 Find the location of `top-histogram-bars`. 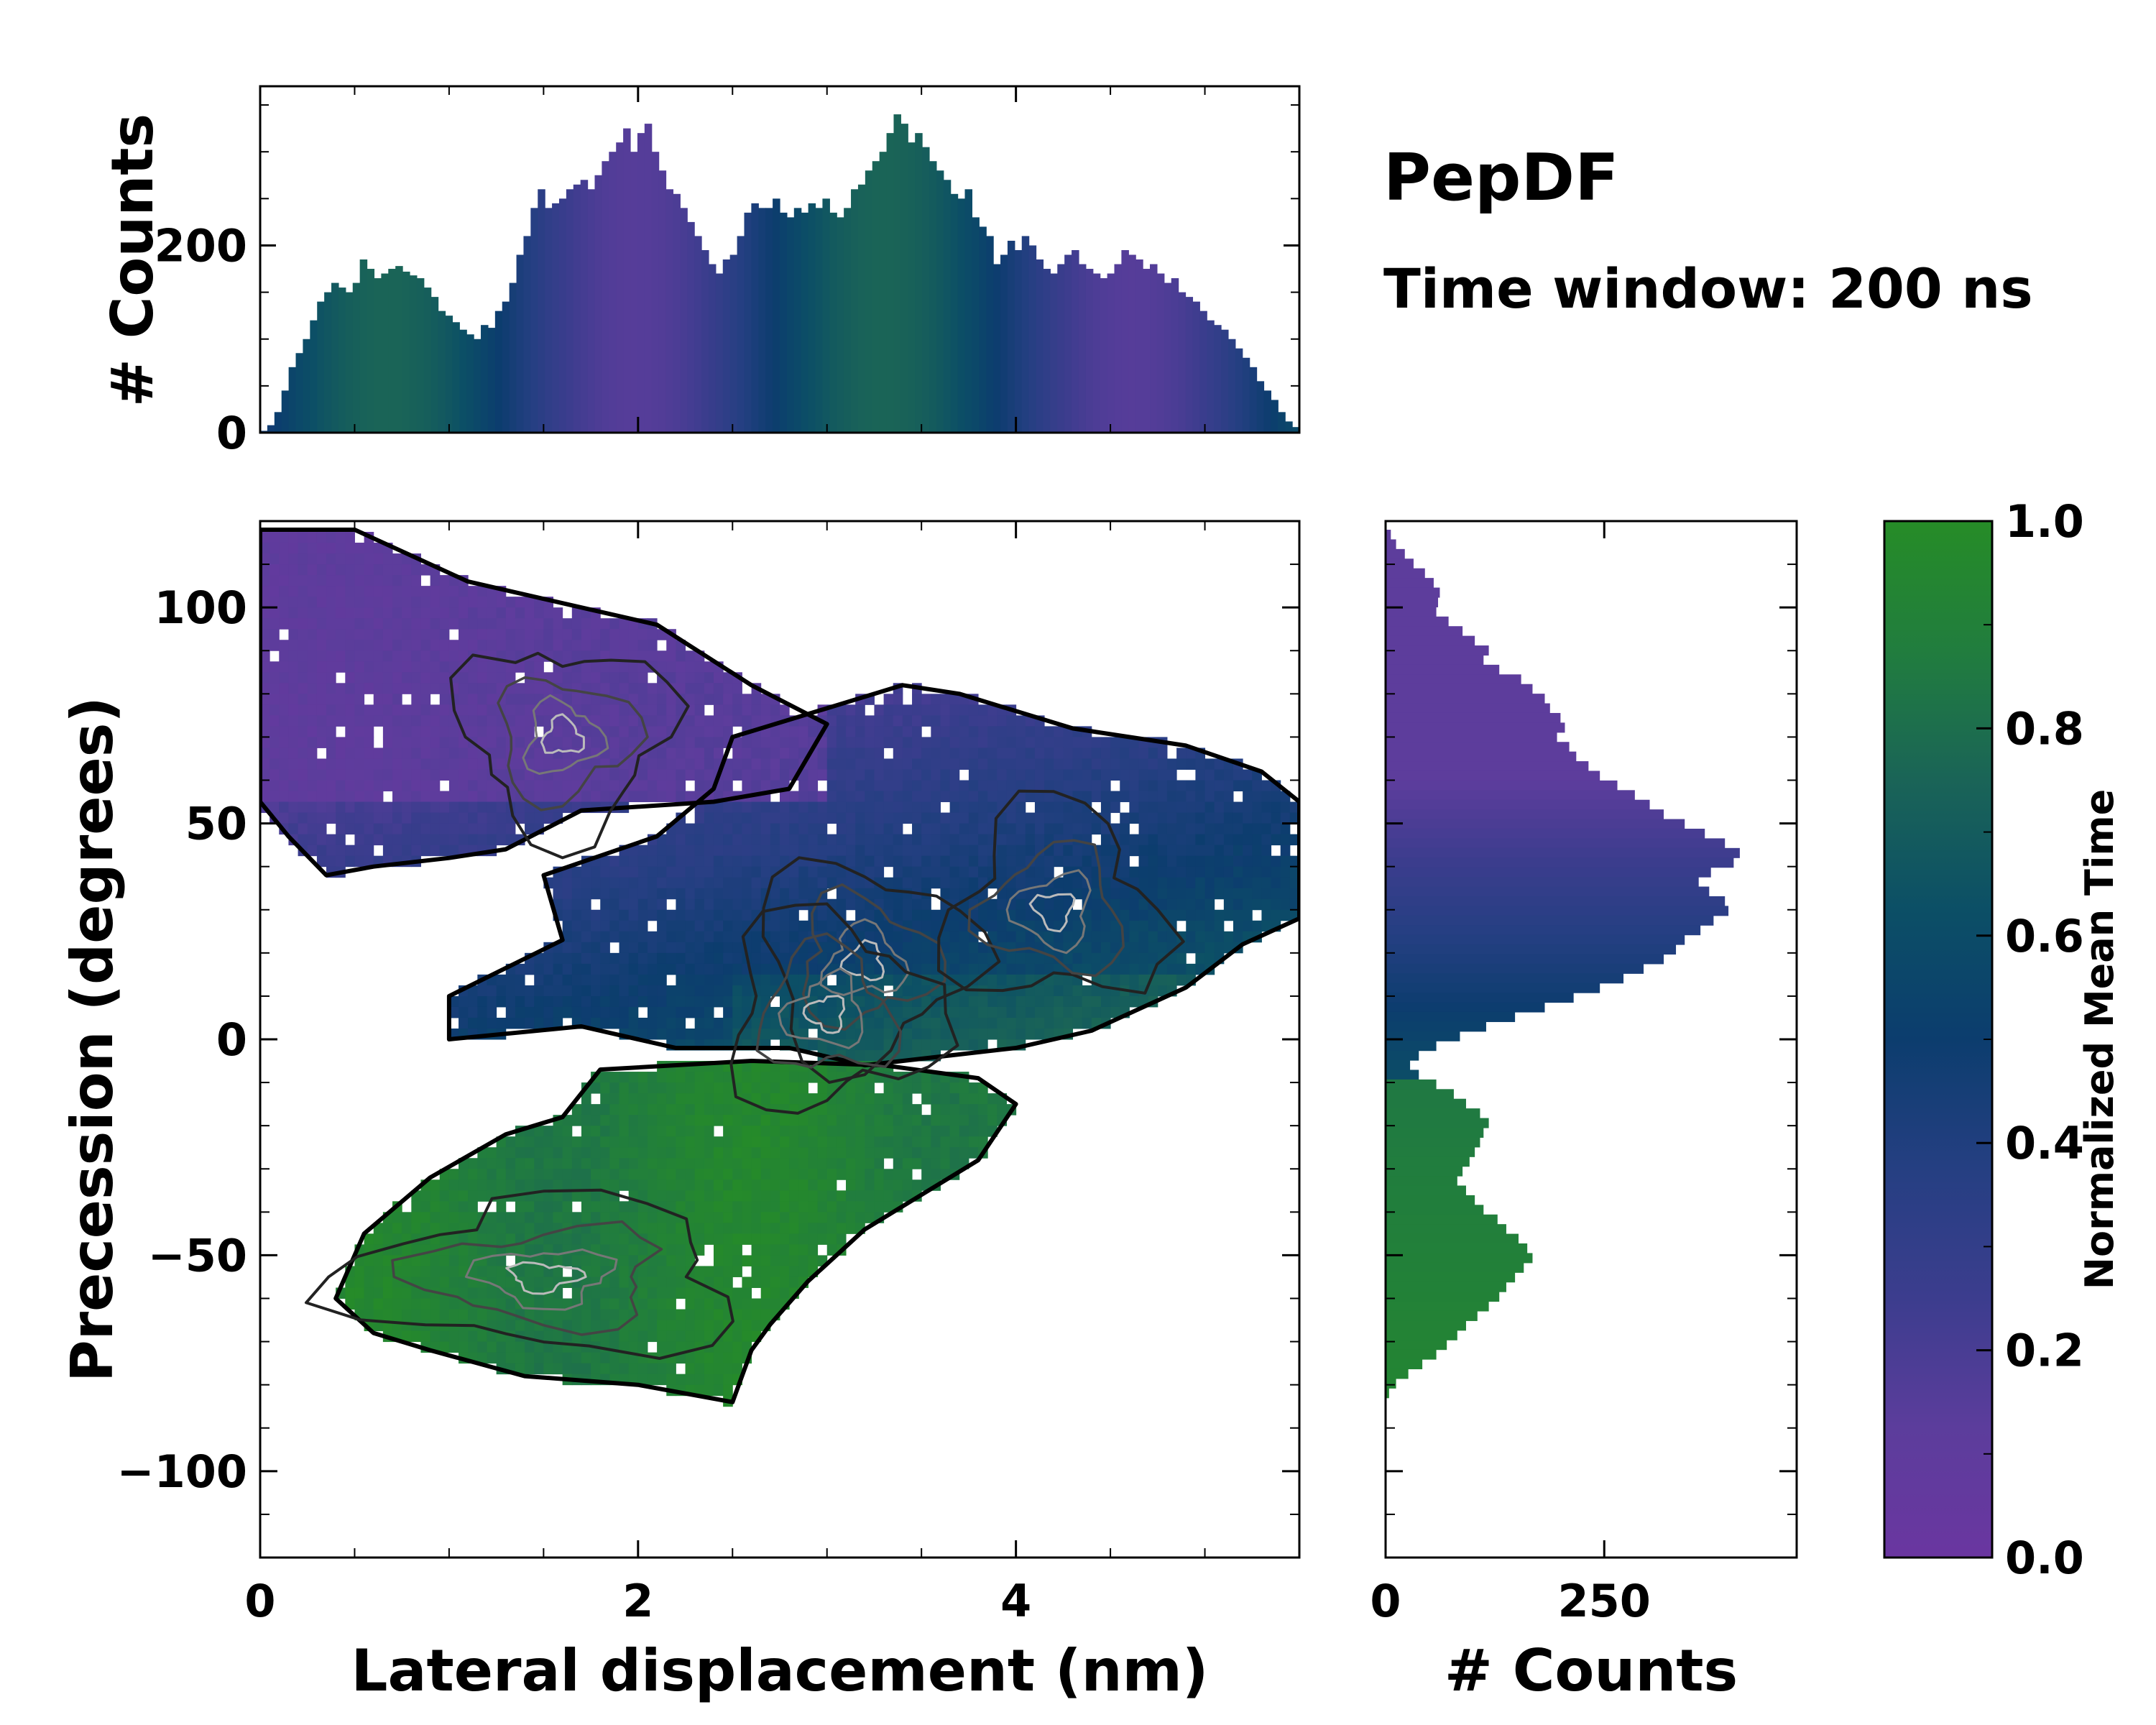

top-histogram-bars is located at coordinates (780, 273).